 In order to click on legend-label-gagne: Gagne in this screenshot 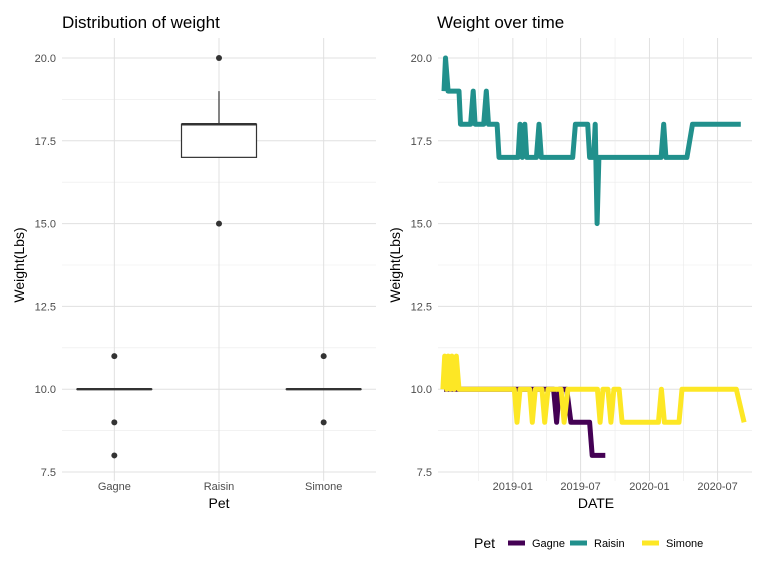, I will do `click(548, 544)`.